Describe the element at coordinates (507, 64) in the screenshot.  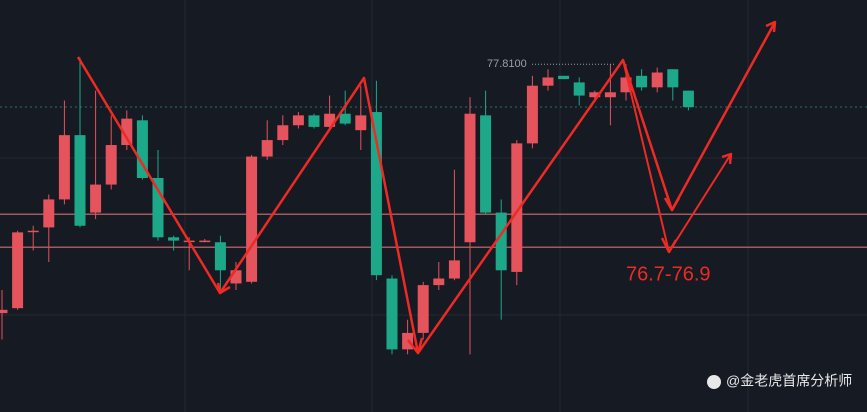
I see `high-label: 77.8100` at that location.